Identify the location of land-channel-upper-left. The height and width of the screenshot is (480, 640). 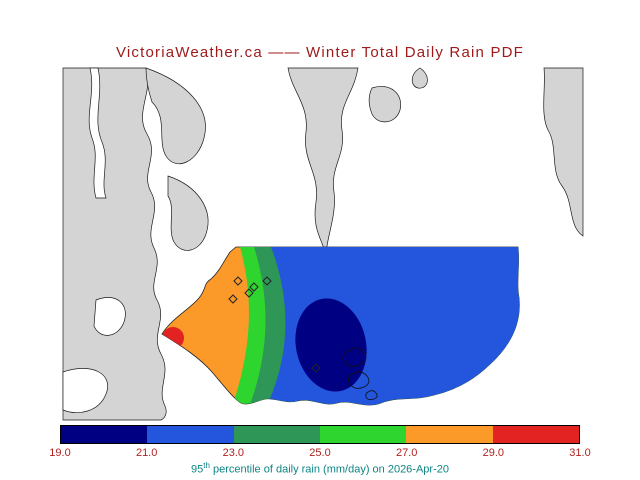
(97, 133).